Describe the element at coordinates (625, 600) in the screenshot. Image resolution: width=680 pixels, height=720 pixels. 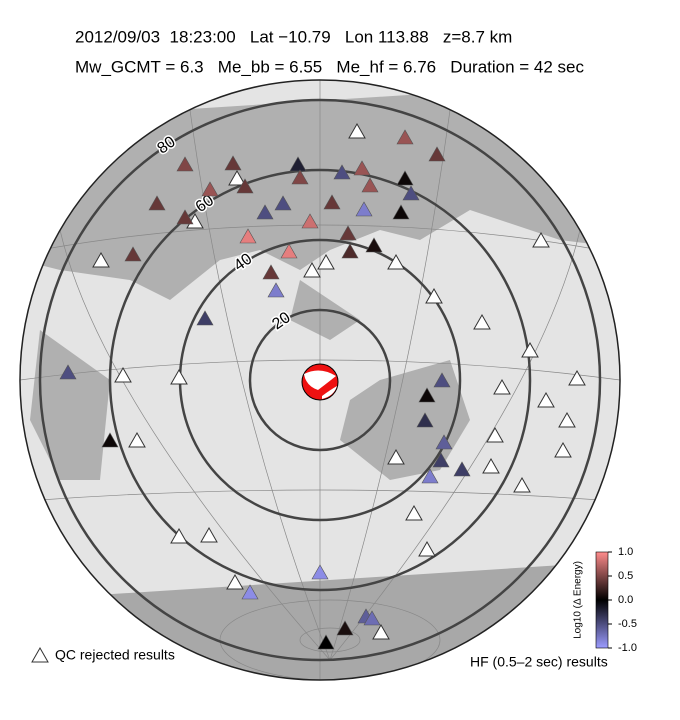
I see `colorbar-tick-label: 0.0` at that location.